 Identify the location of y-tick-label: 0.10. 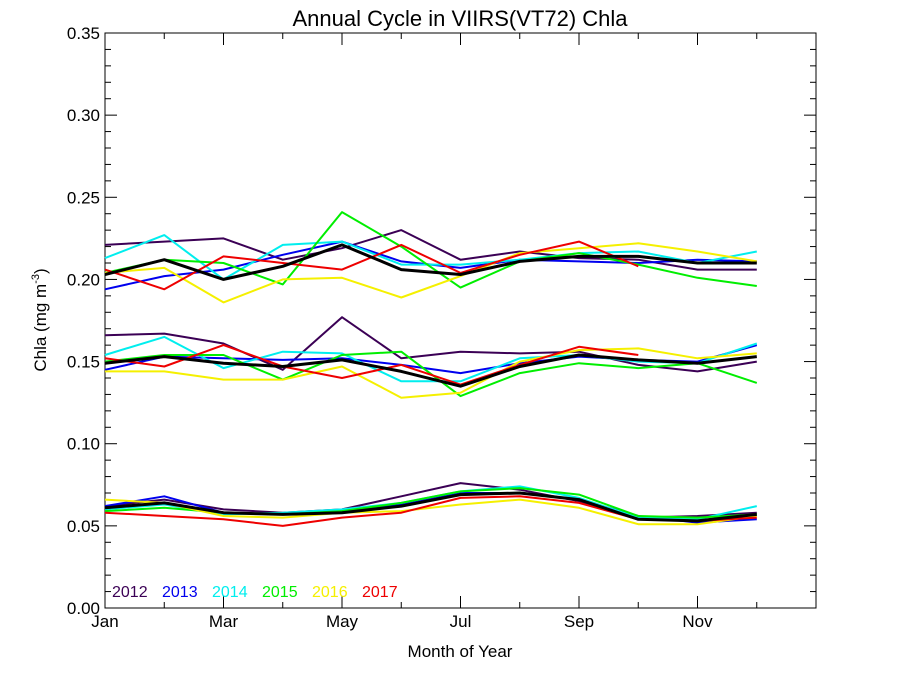
(83, 444).